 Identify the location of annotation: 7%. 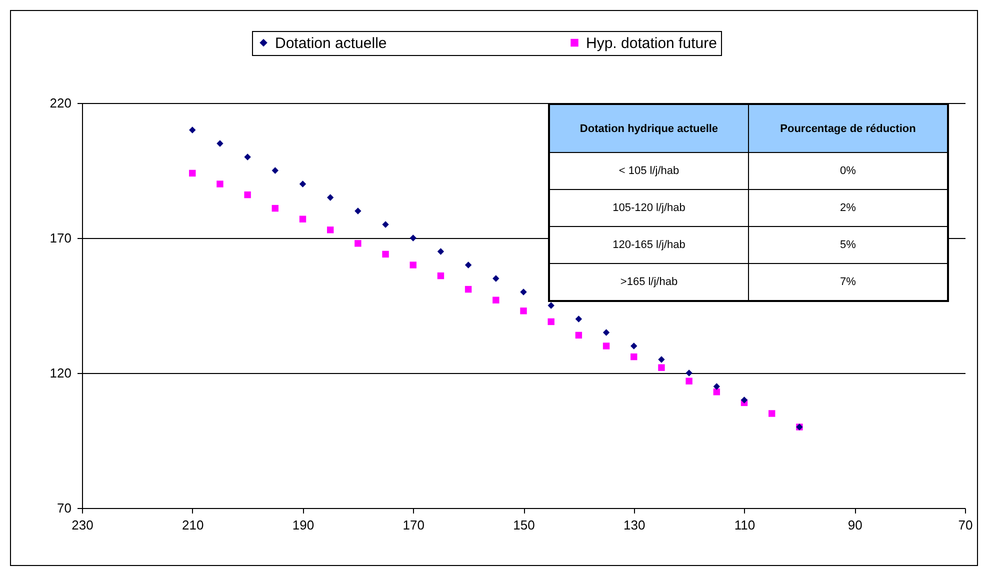
(848, 282).